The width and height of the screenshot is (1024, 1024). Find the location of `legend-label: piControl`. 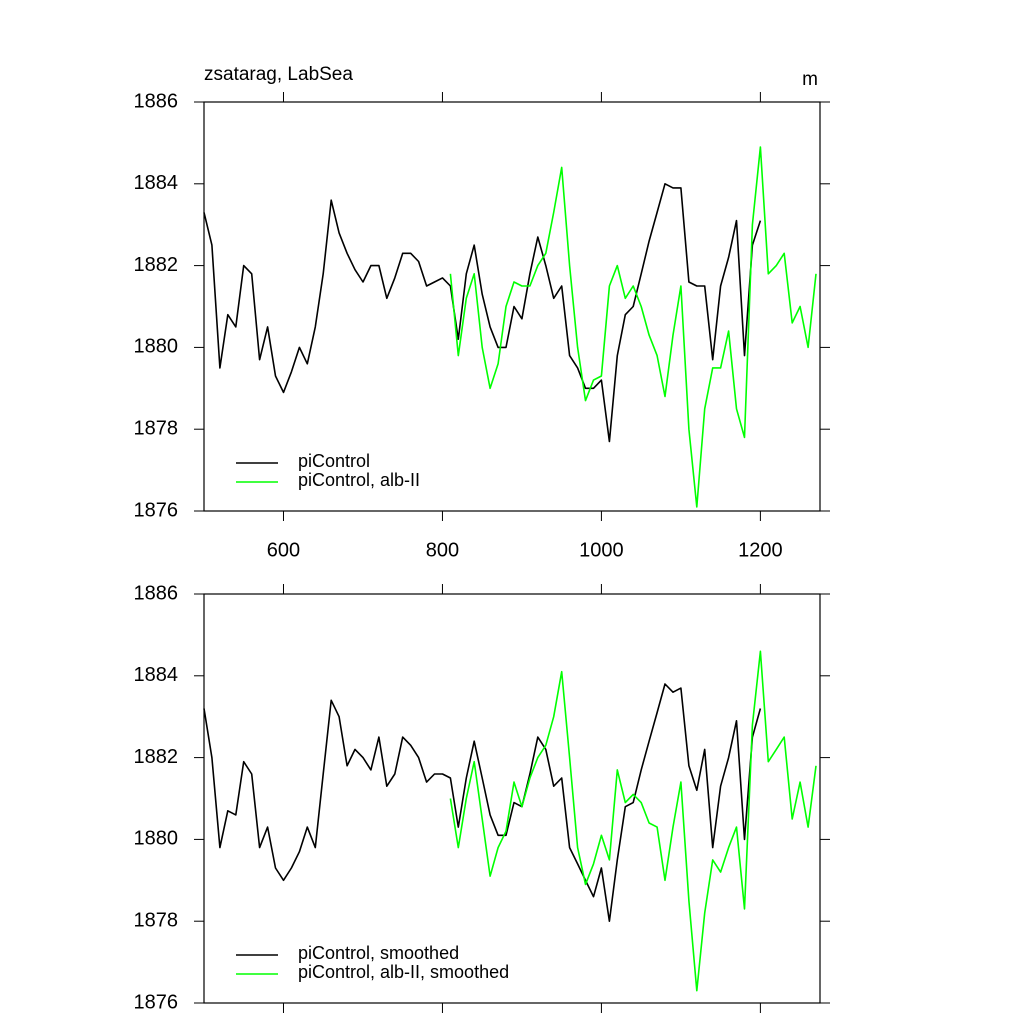

legend-label: piControl is located at coordinates (334, 461).